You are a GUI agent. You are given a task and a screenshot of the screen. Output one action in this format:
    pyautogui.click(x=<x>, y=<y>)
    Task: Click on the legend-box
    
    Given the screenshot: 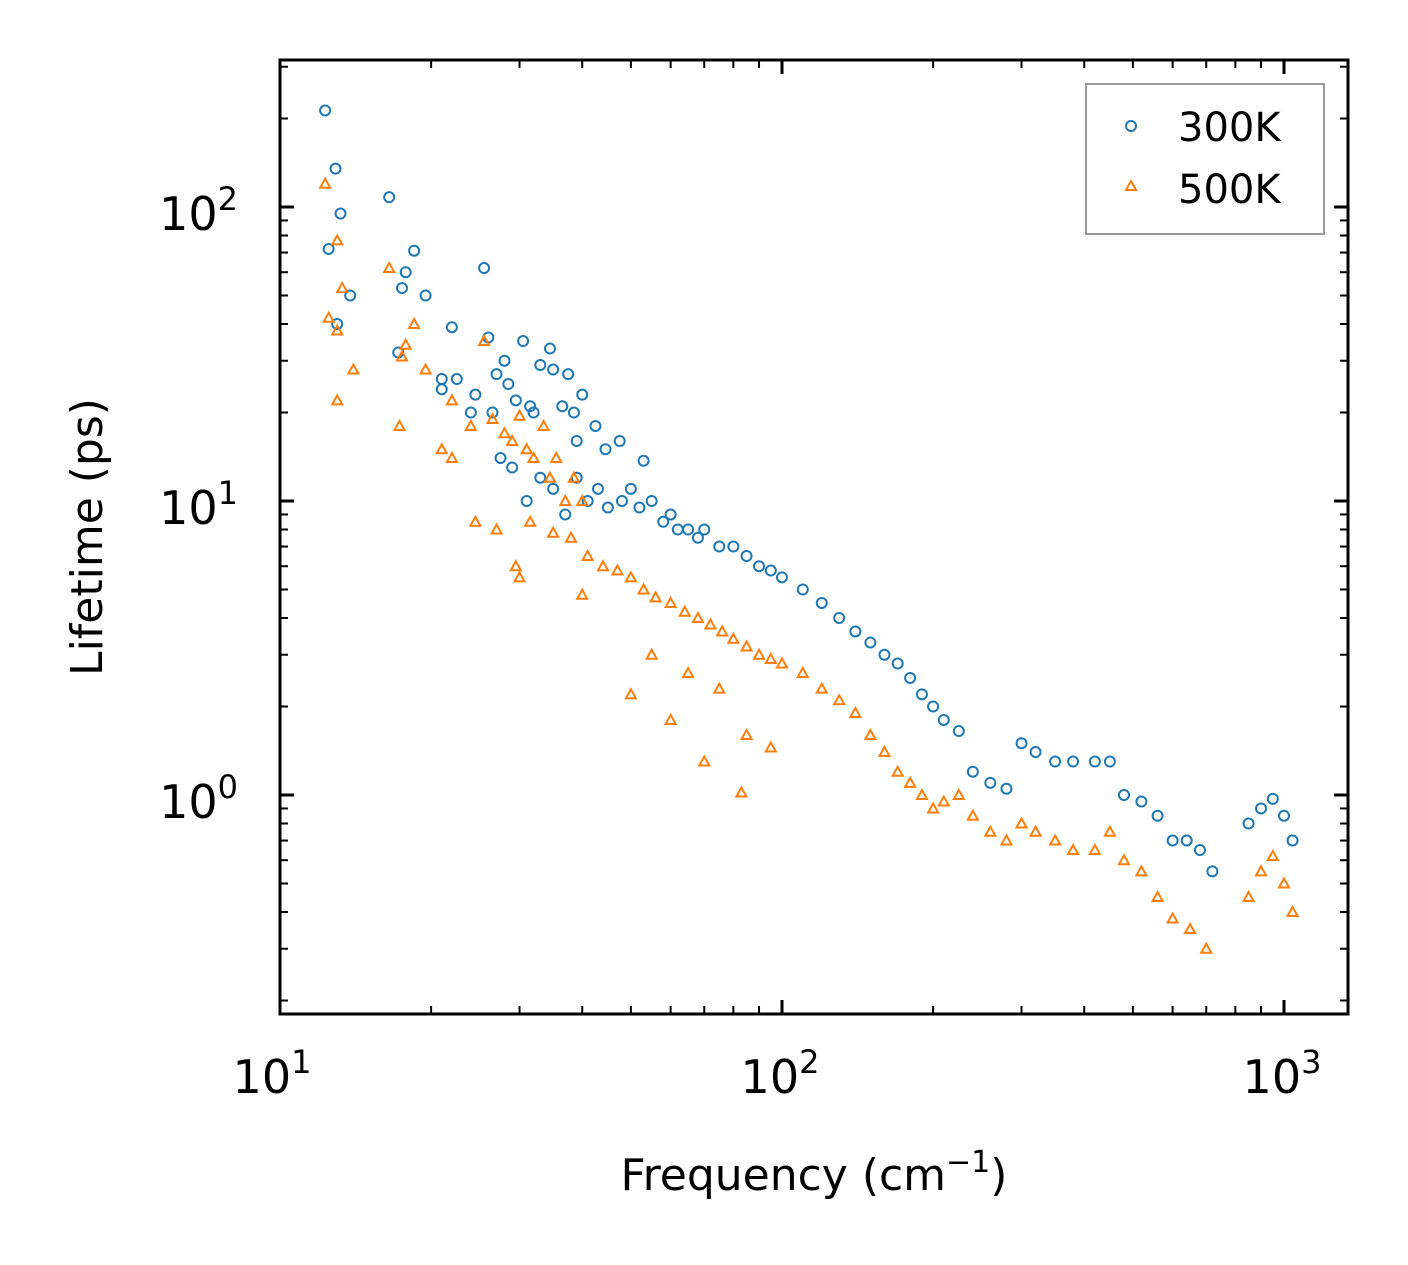 What is the action you would take?
    pyautogui.click(x=1205, y=159)
    